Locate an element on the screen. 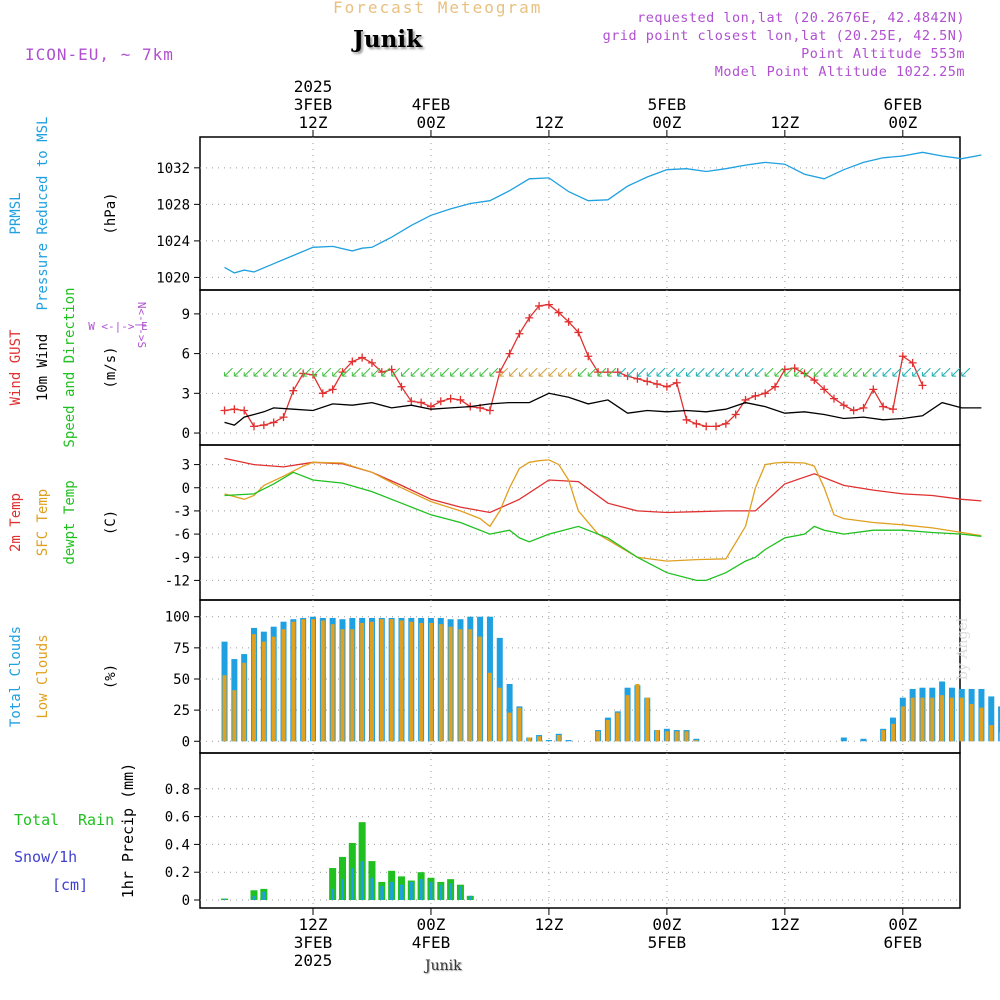  x-tick-label-top: 4FEB is located at coordinates (431, 104).